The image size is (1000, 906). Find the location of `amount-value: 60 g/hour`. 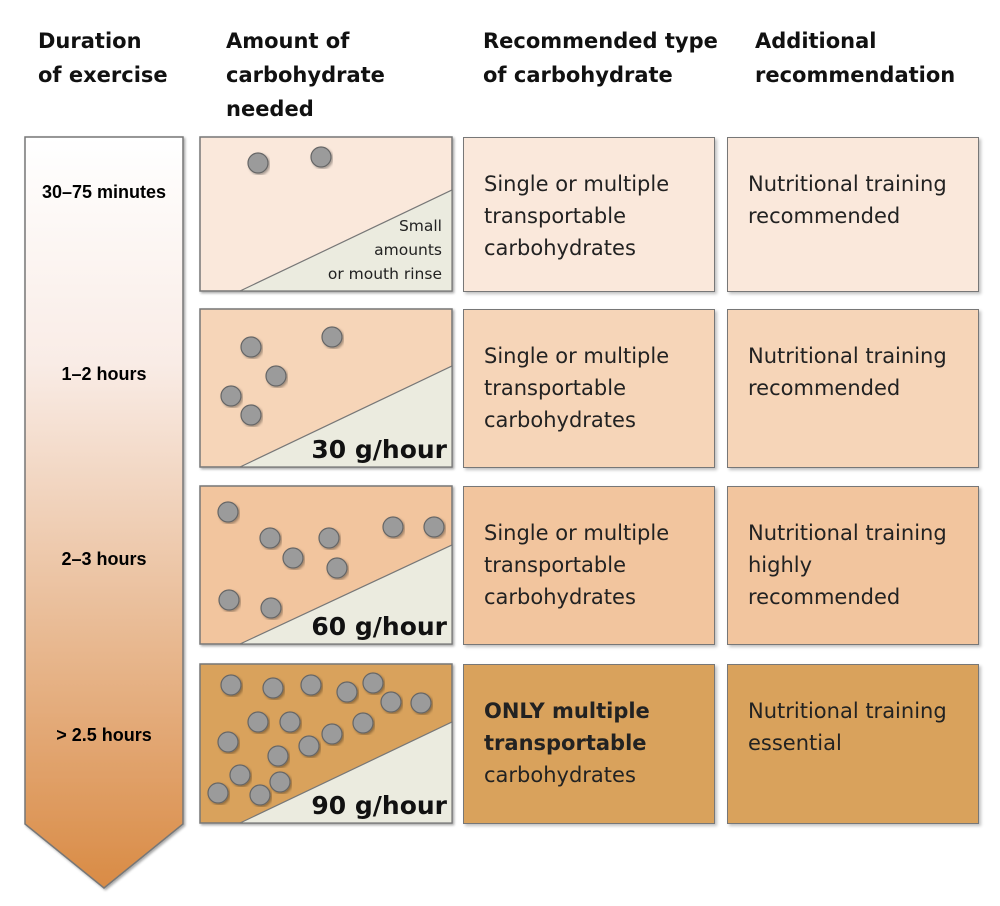

amount-value: 60 g/hour is located at coordinates (379, 626).